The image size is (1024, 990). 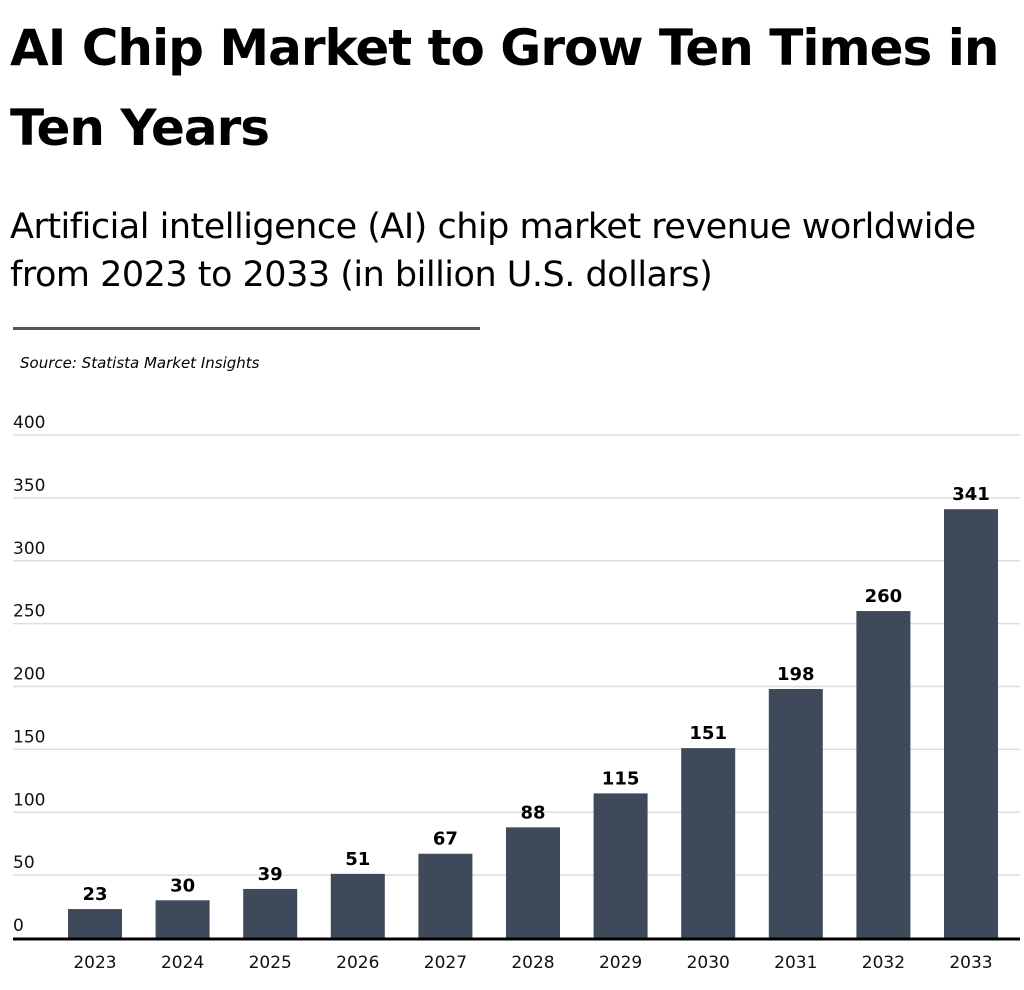 What do you see at coordinates (182, 885) in the screenshot?
I see `data-label: 30` at bounding box center [182, 885].